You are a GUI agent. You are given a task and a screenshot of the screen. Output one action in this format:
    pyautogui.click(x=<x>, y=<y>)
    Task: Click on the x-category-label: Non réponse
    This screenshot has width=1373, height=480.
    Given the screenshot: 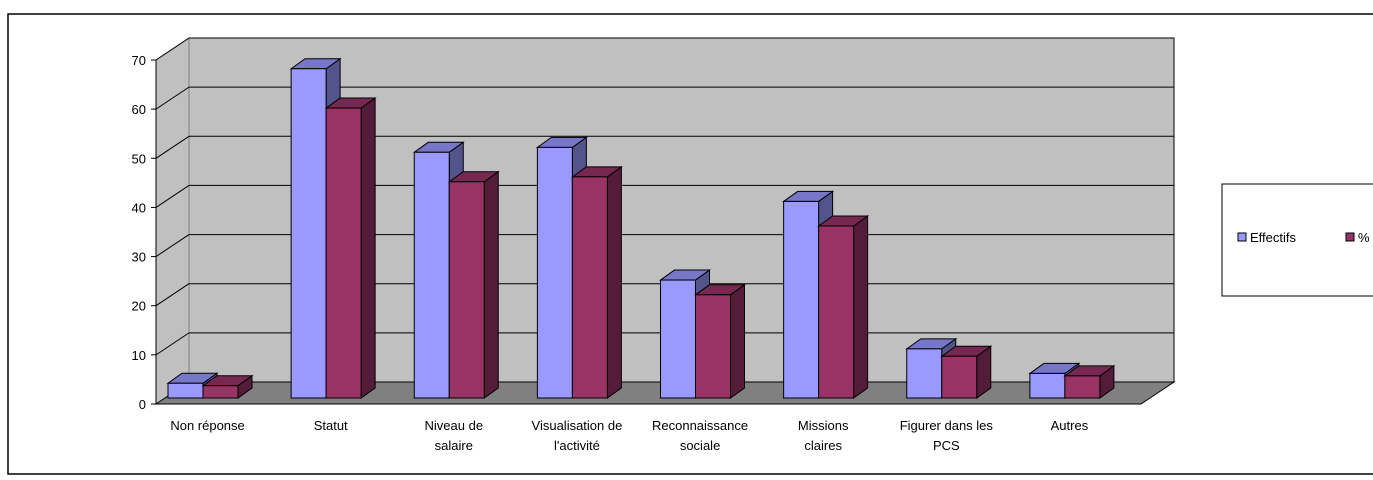 What is the action you would take?
    pyautogui.click(x=207, y=425)
    